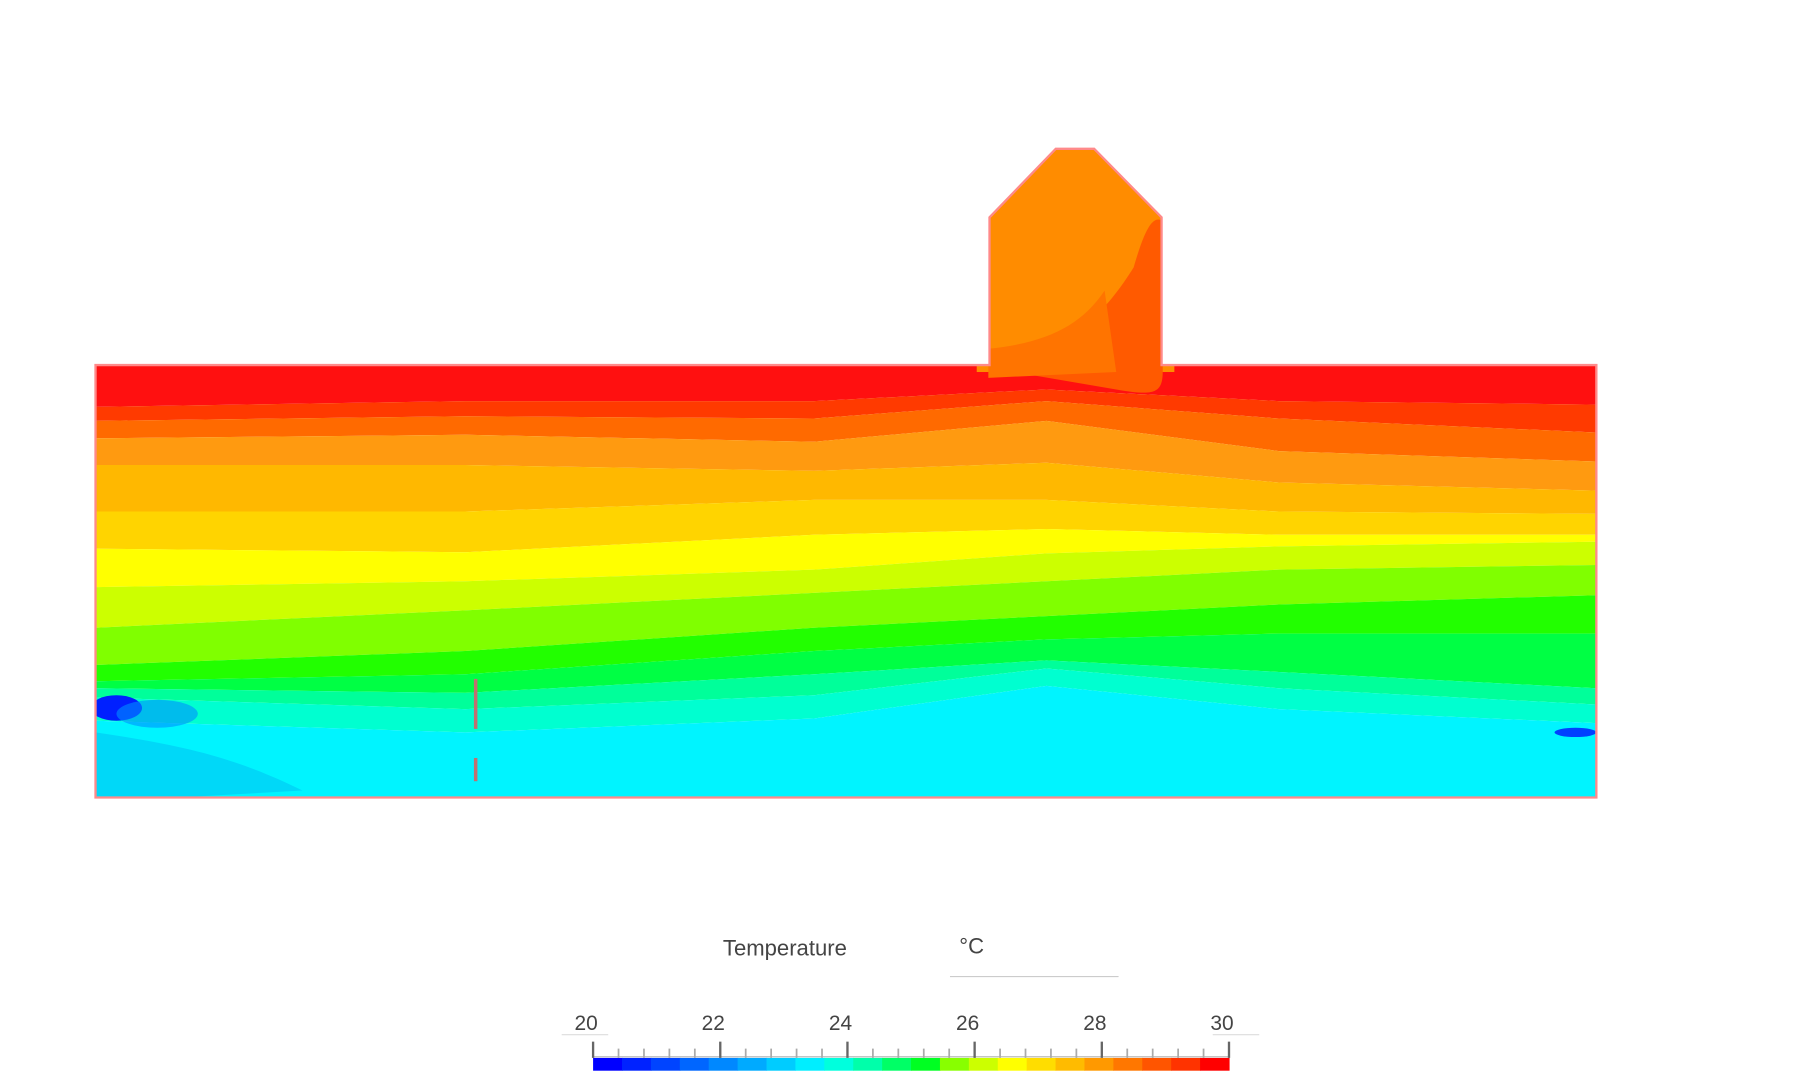 Image resolution: width=1800 pixels, height=1080 pixels. I want to click on chimney-mixing, so click(1052, 334).